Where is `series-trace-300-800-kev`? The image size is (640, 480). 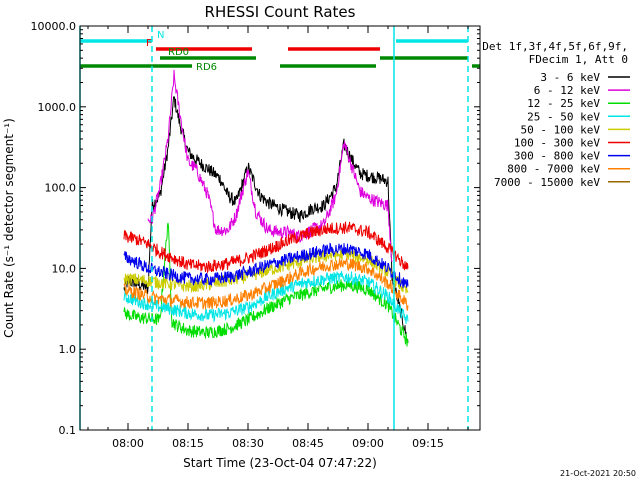
series-trace-300-800-kev is located at coordinates (266, 265).